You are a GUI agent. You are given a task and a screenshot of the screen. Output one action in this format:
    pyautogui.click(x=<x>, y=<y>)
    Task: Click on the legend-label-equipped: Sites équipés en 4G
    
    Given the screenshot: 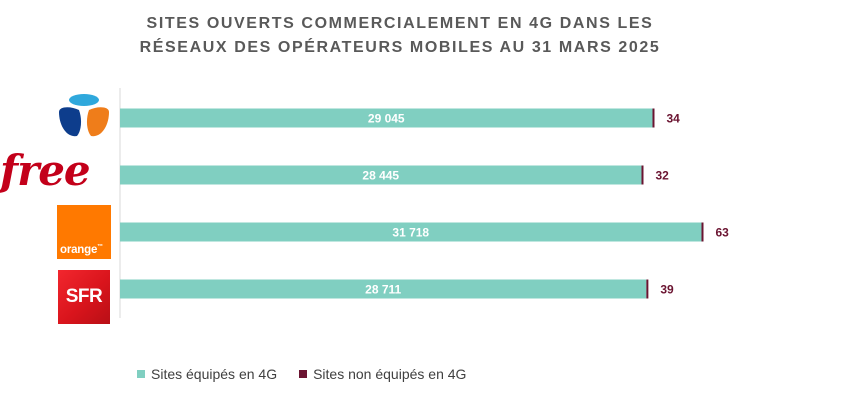 What is the action you would take?
    pyautogui.click(x=214, y=374)
    